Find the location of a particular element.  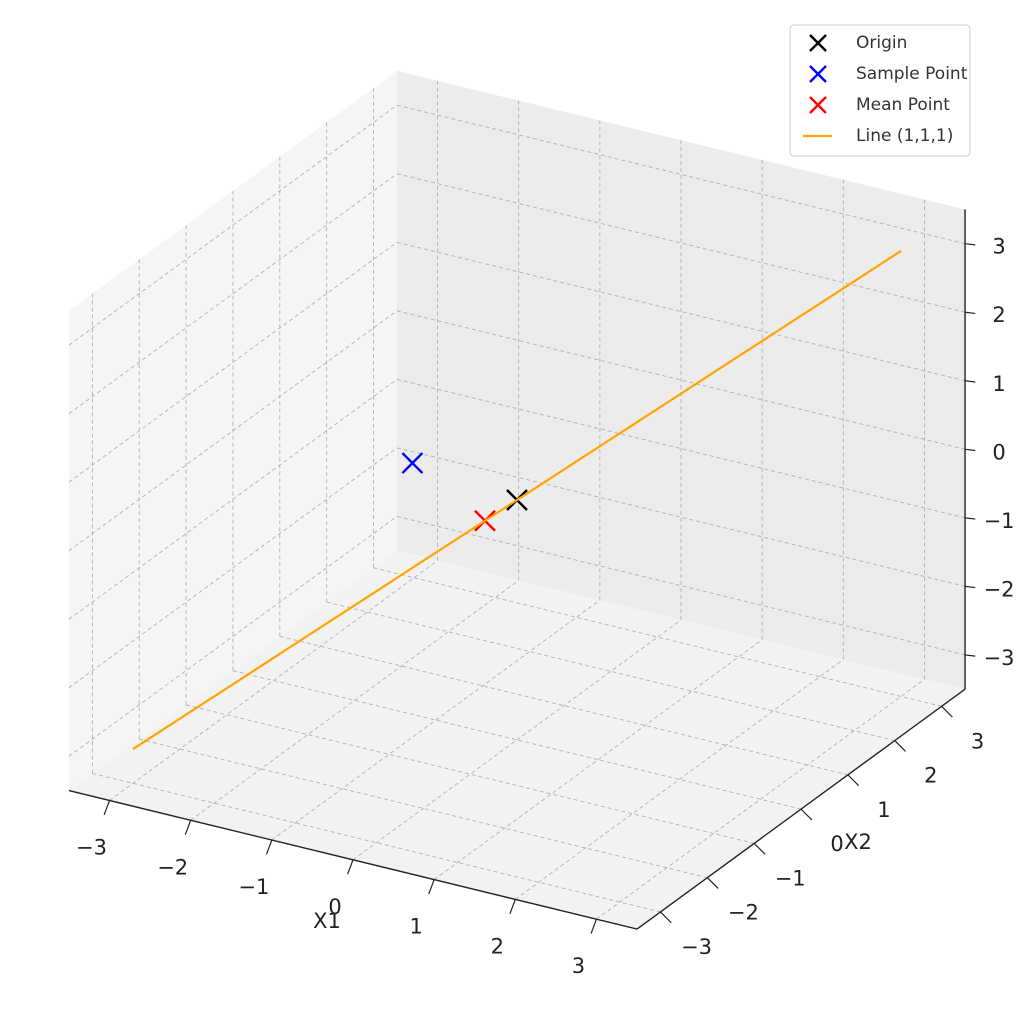

y-axis-label: X2 is located at coordinates (858, 842).